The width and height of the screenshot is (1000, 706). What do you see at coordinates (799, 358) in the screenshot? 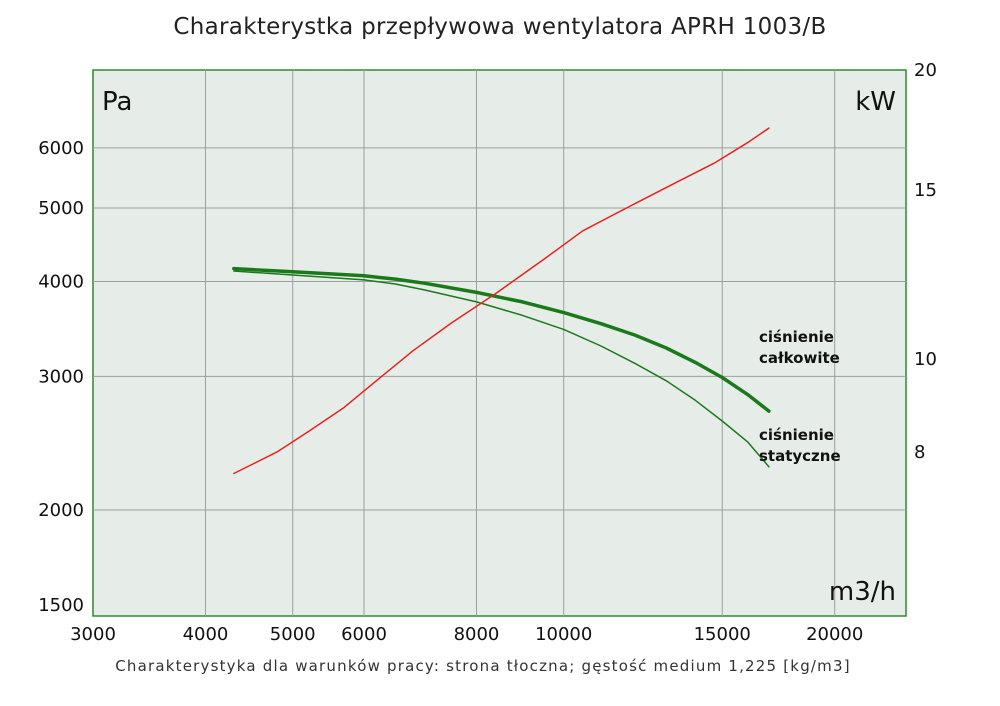
I see `series-label: całkowite` at bounding box center [799, 358].